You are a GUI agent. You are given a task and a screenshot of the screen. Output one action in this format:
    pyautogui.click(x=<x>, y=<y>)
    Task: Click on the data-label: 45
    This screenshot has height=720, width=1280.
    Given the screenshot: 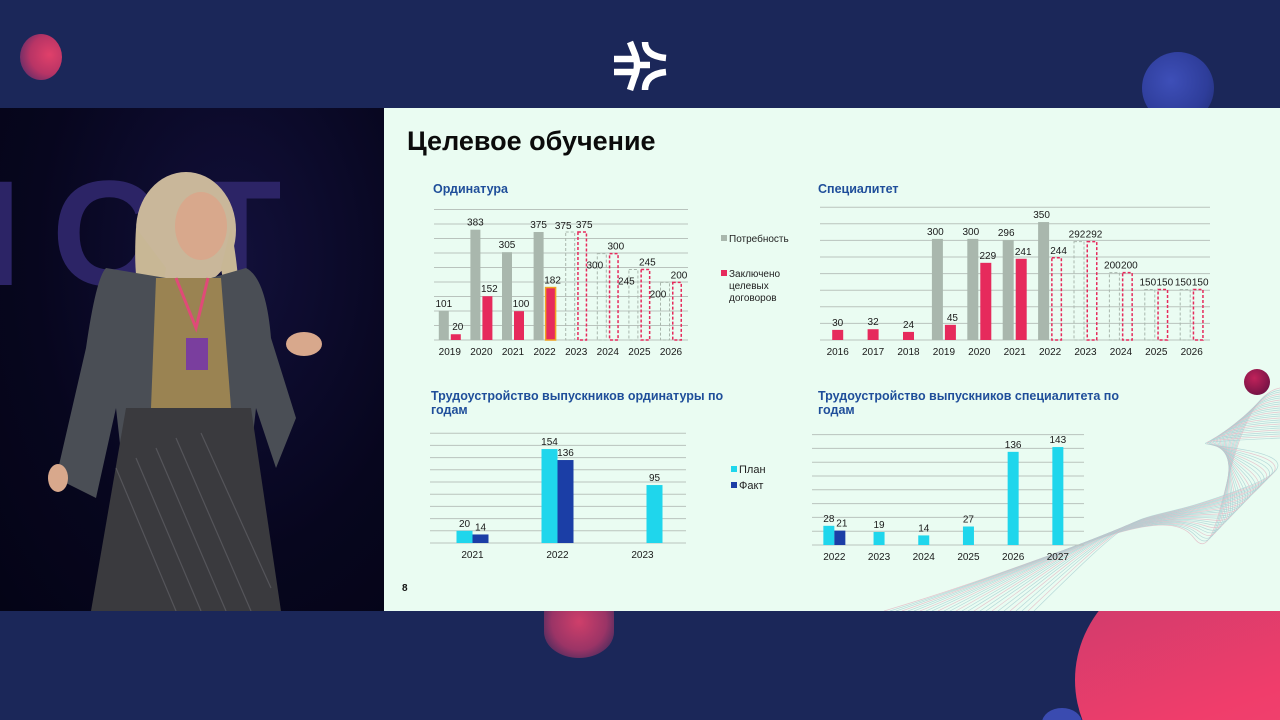 What is the action you would take?
    pyautogui.click(x=953, y=318)
    